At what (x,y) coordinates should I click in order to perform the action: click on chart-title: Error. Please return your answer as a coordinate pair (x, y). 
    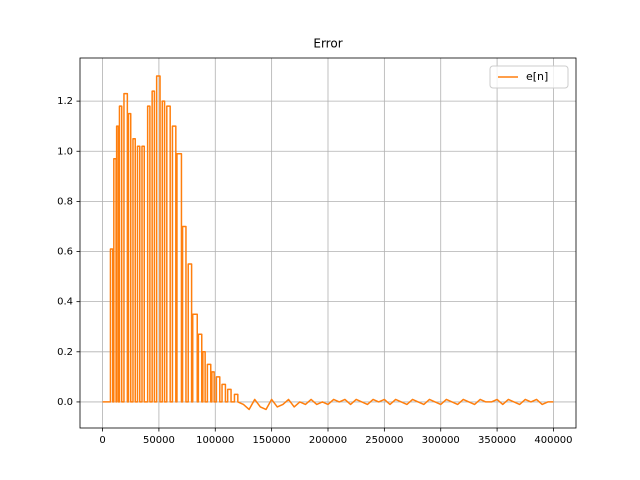
    Looking at the image, I should click on (327, 44).